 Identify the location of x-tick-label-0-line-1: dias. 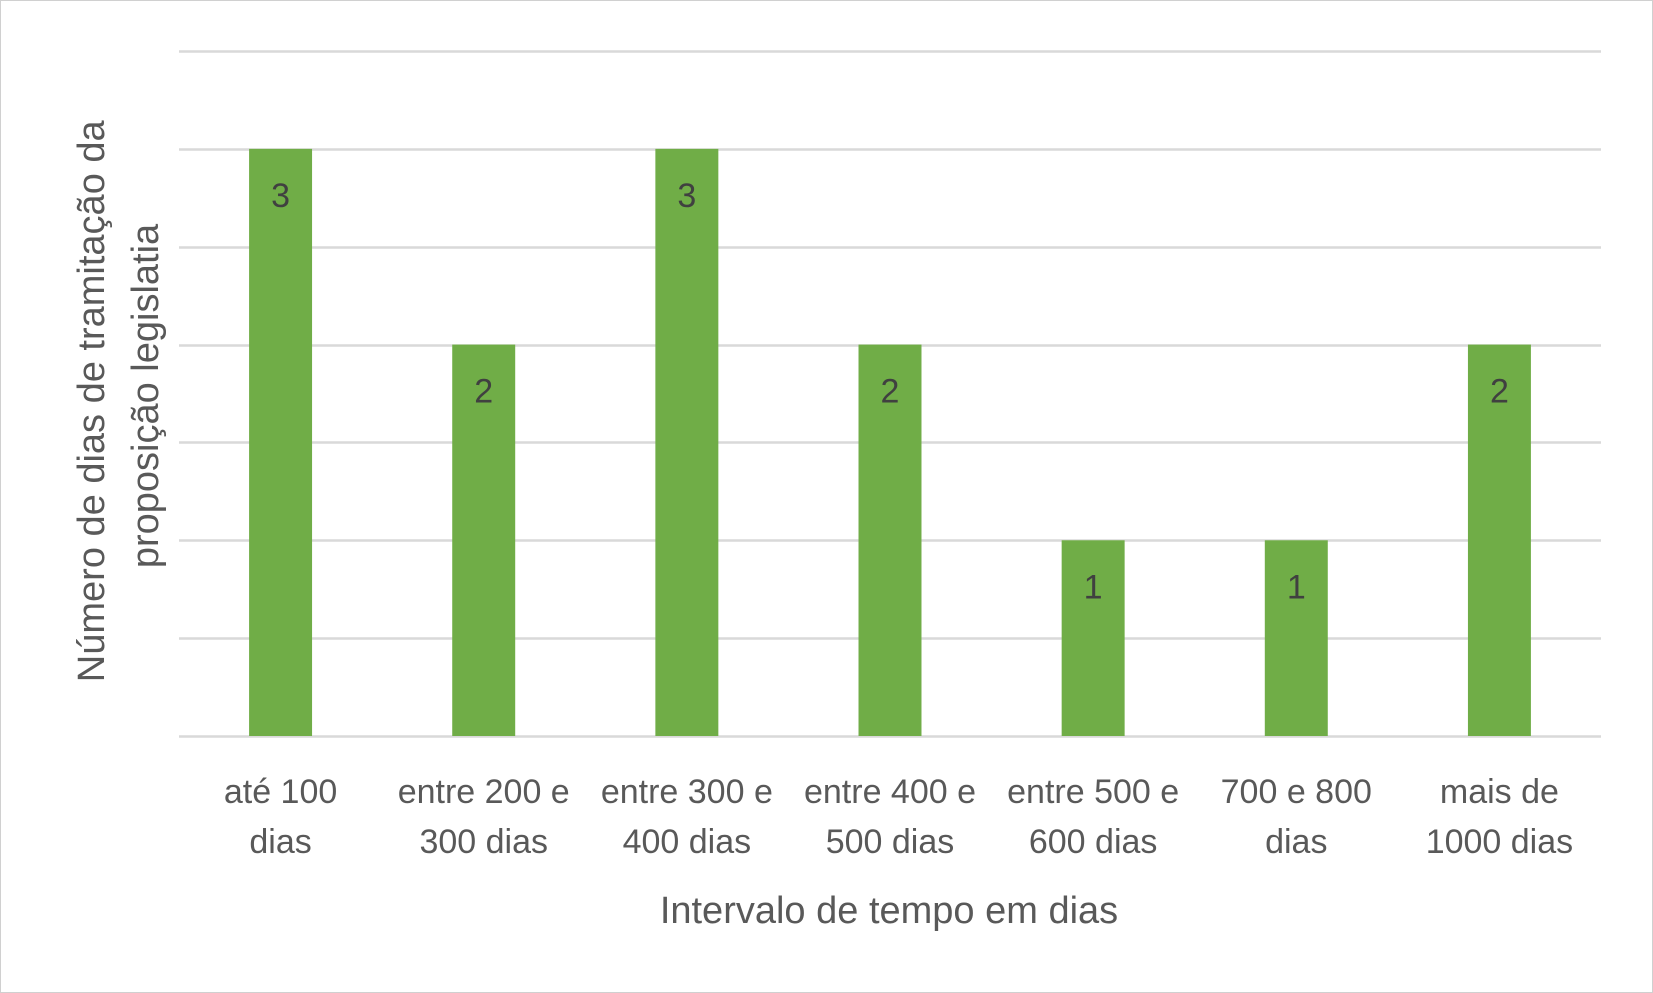
(280, 842).